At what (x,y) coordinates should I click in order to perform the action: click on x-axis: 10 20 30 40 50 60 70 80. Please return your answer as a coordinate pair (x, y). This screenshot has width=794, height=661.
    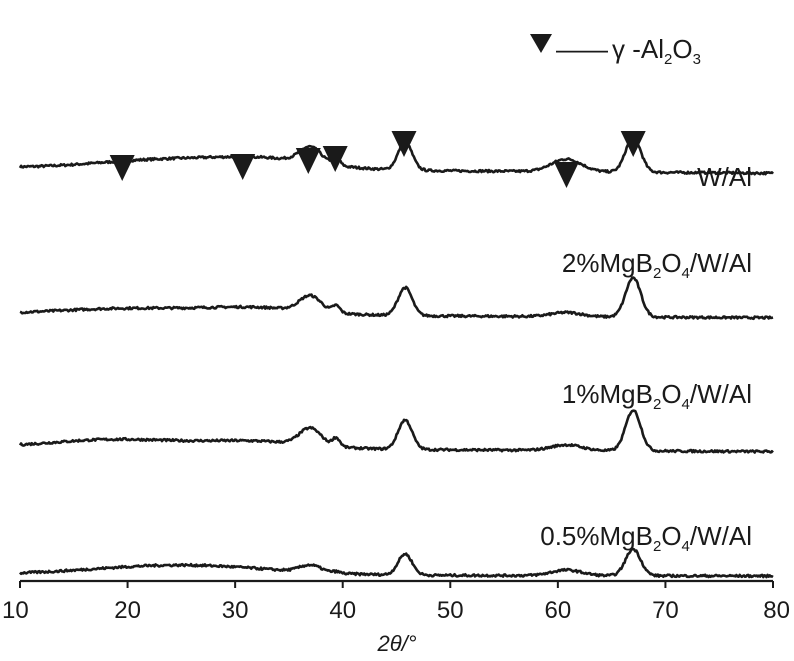
    Looking at the image, I should click on (396, 601).